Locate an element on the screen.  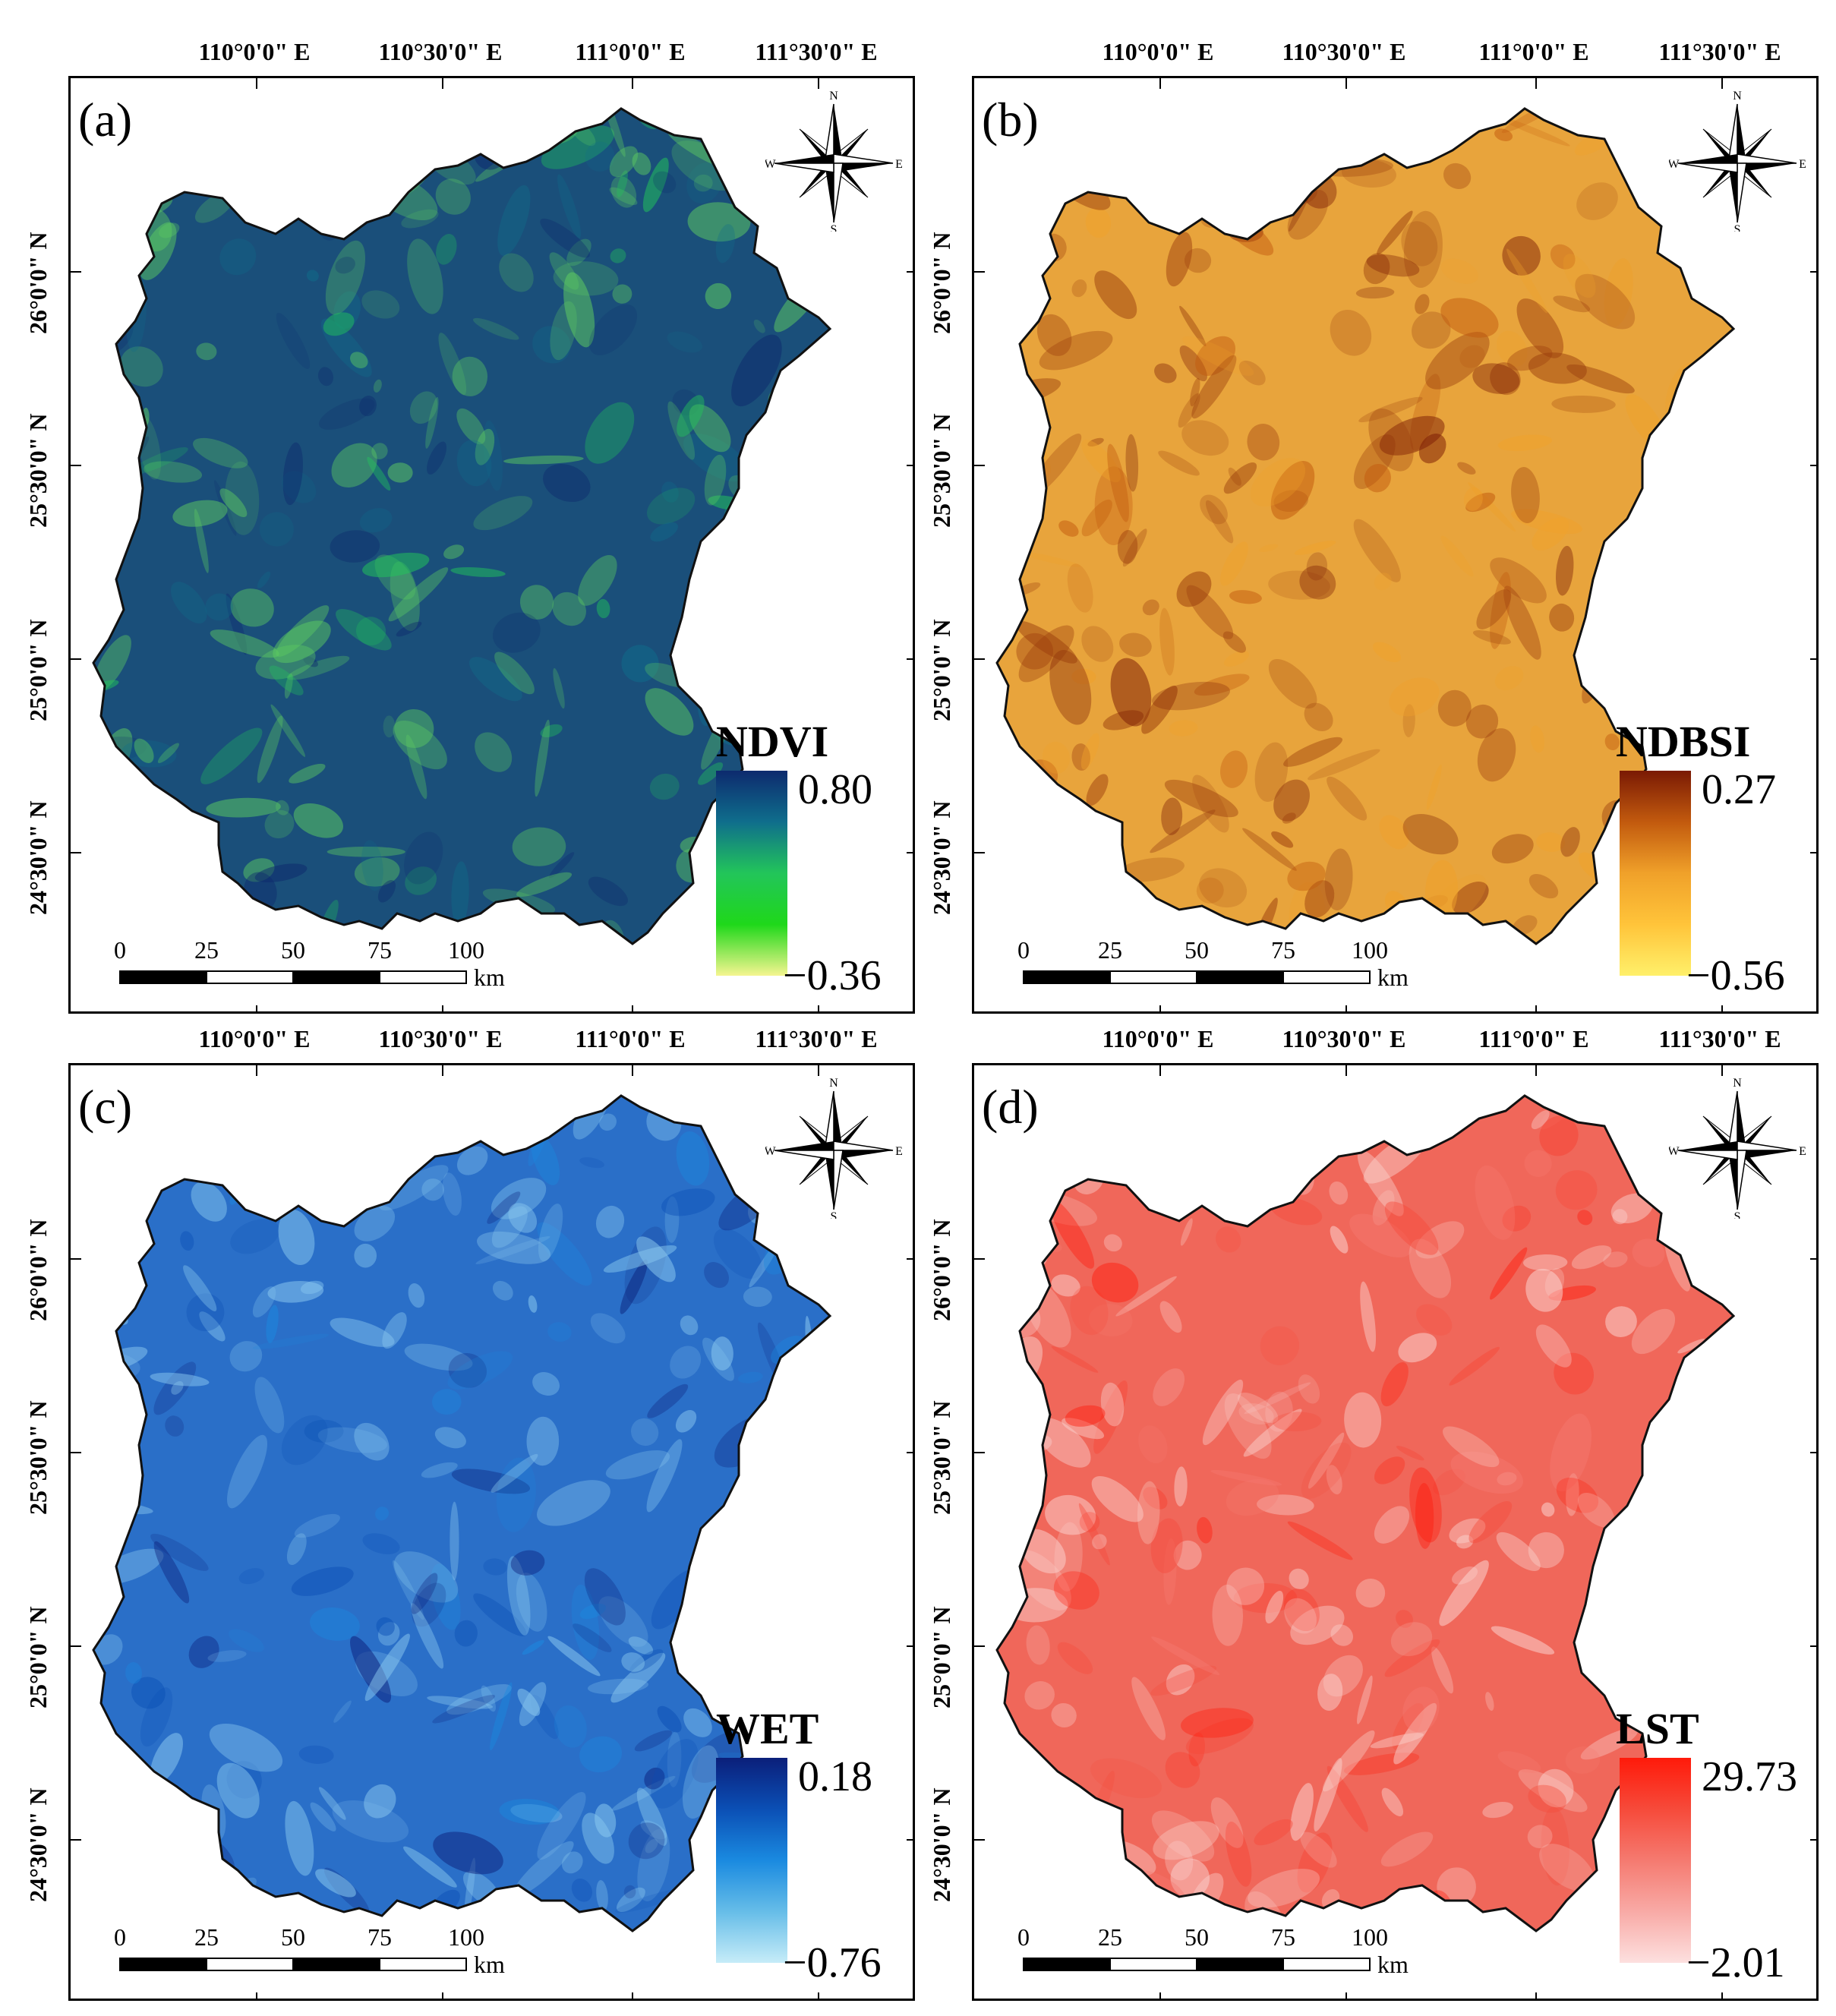
legend-max-value: 29.73 is located at coordinates (1749, 1777).